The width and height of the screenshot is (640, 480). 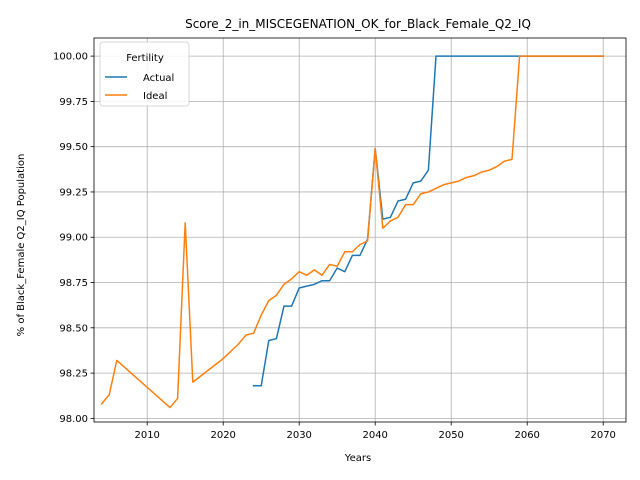 I want to click on y-tick-label: 99.00, so click(x=73, y=238).